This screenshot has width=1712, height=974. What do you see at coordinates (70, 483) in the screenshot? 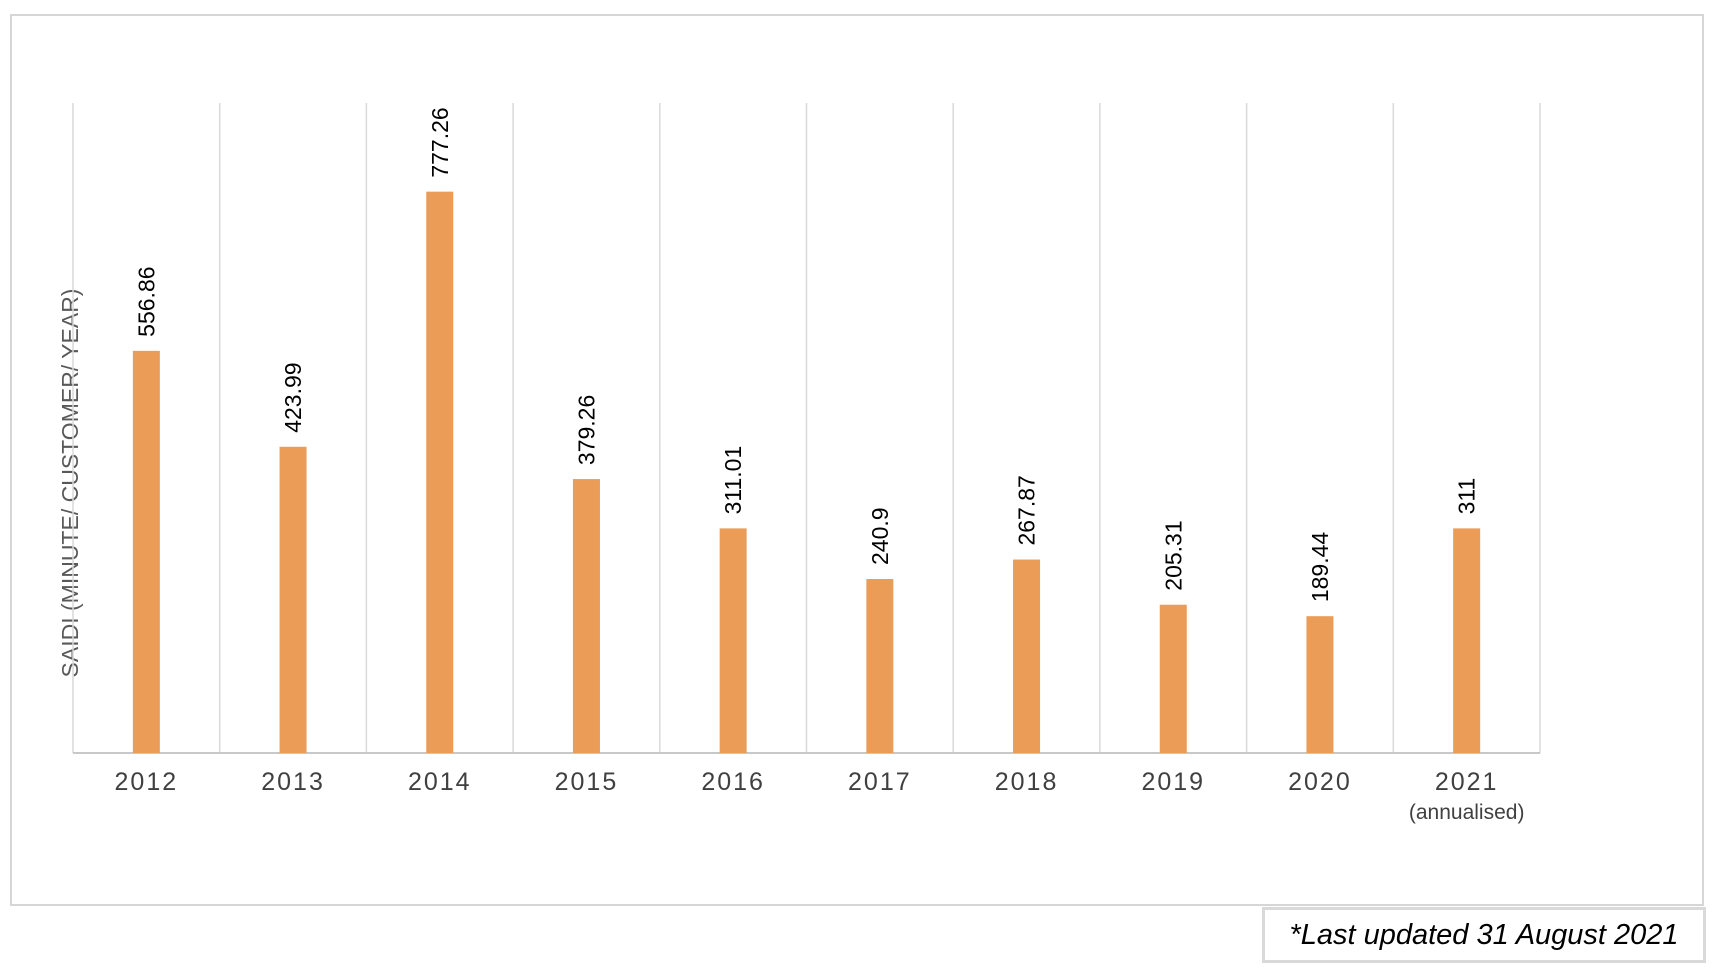
I see `y-axis-label: SAIDI (MINUTE/ CUSTOMER/ YEAR)` at bounding box center [70, 483].